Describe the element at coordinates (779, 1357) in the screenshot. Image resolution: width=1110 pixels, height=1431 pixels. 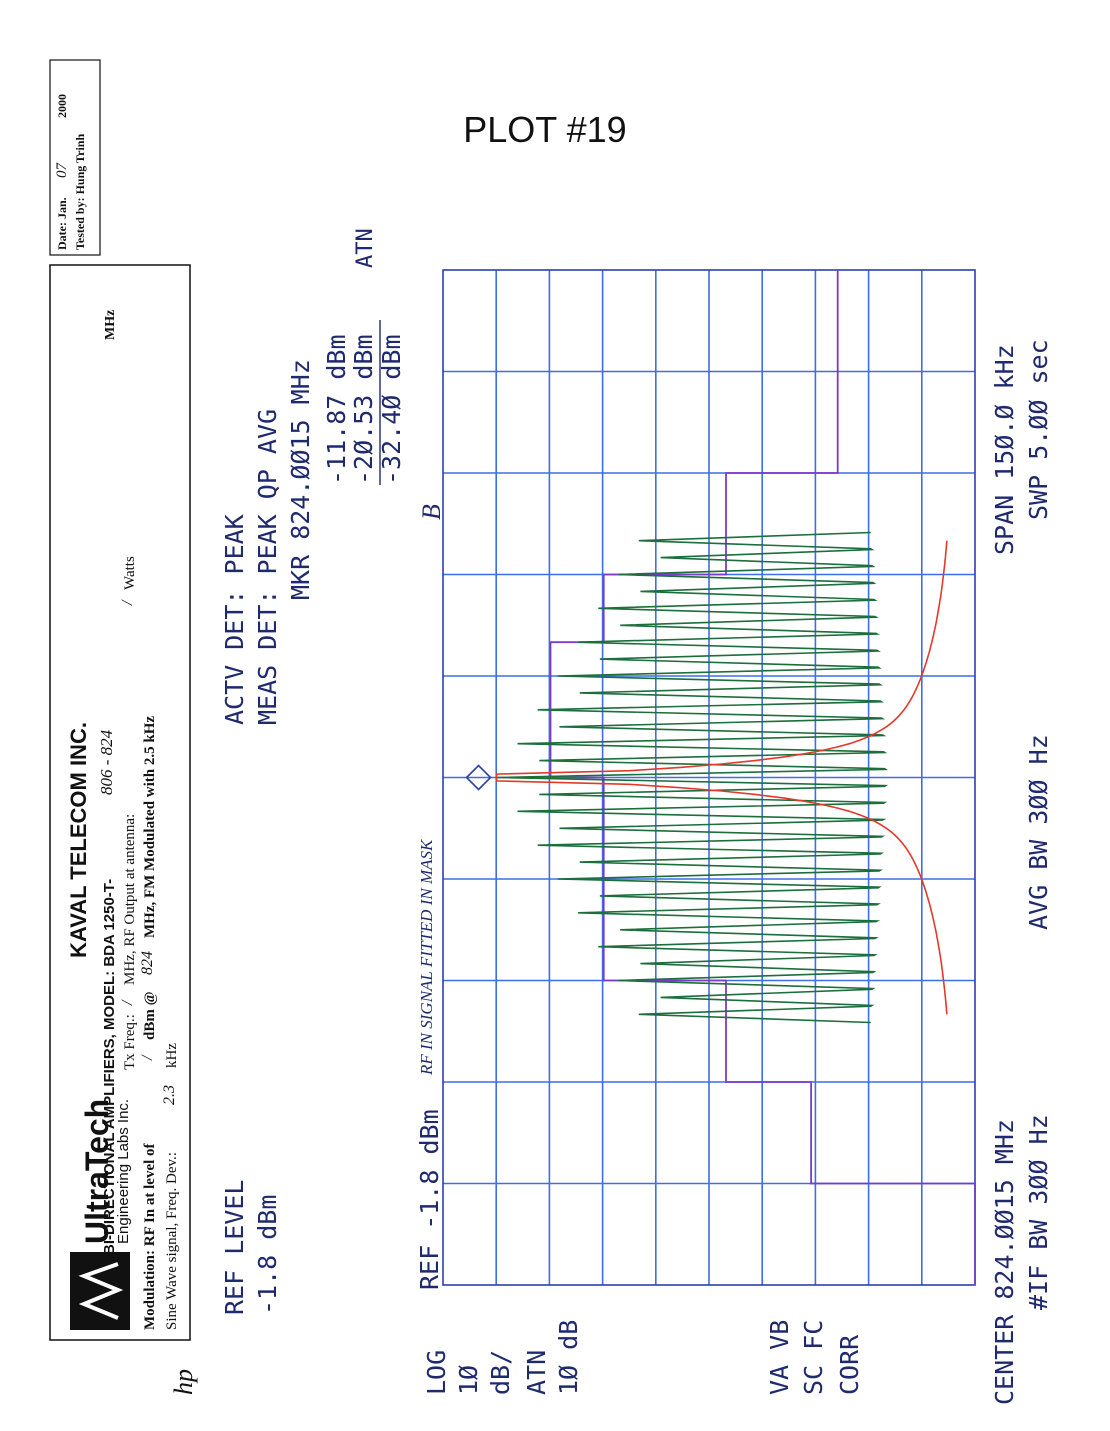
I see `va-vb-label: VA VB` at that location.